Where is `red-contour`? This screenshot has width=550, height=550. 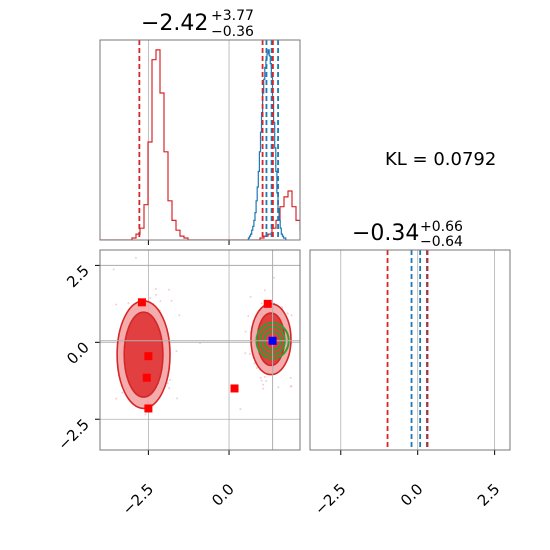
red-contour is located at coordinates (143, 354).